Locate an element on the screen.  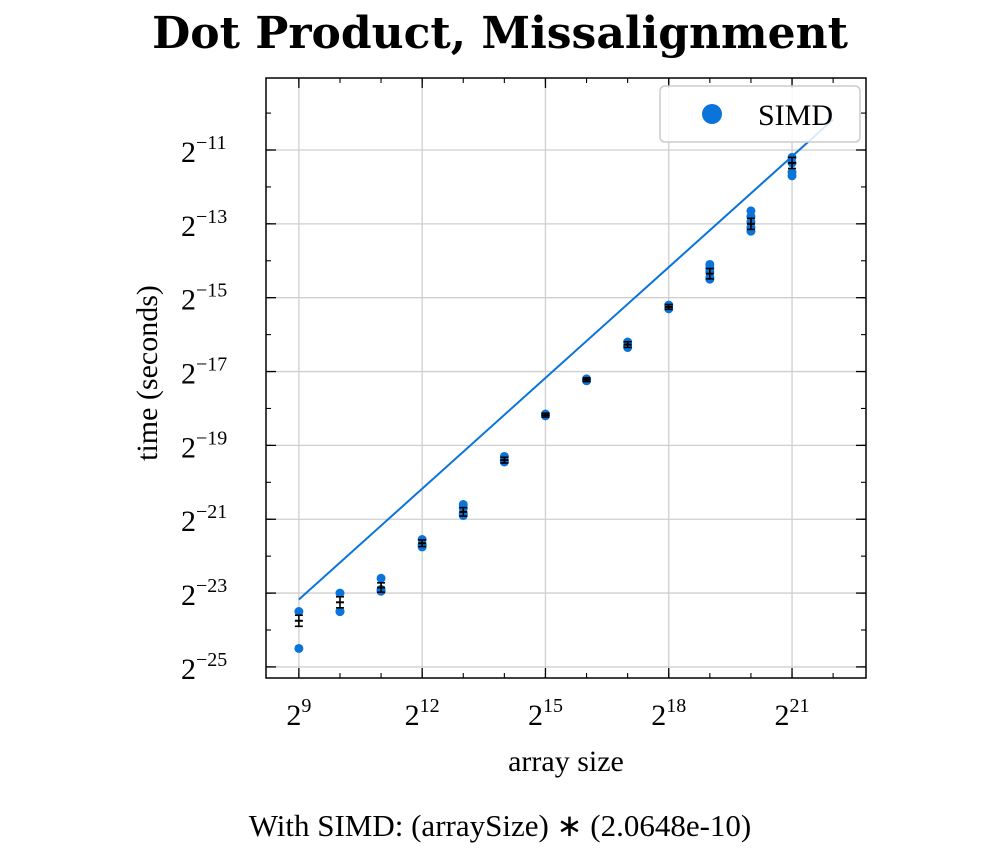
x-tick-exponent: 12 is located at coordinates (430, 706).